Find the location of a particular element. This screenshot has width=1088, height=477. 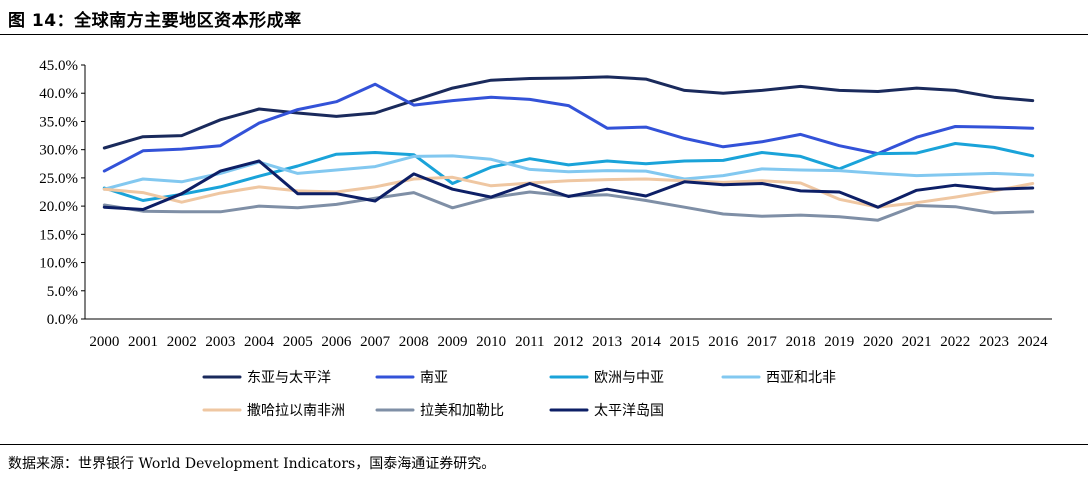

bottom-rule is located at coordinates (544, 444).